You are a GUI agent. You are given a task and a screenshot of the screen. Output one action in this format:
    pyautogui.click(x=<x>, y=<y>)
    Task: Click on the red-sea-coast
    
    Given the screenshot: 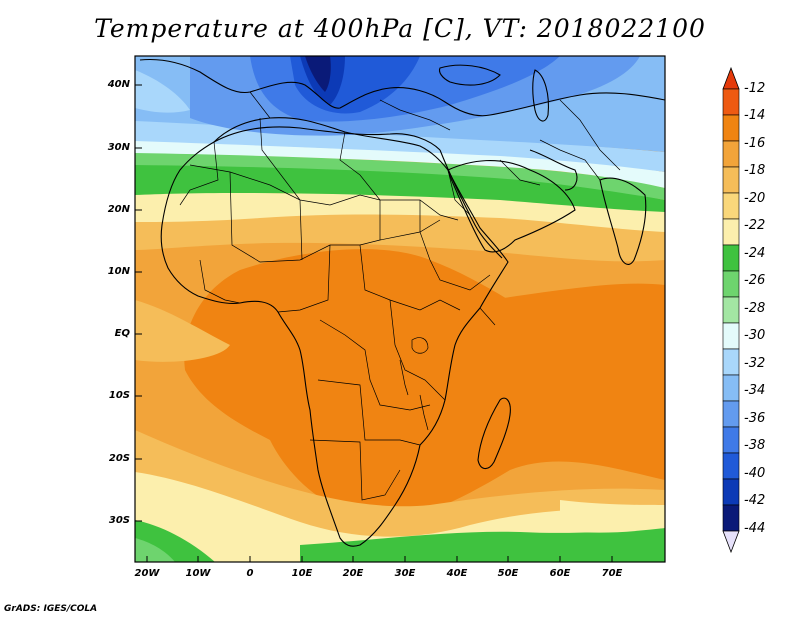 What is the action you would take?
    pyautogui.click(x=471, y=204)
    